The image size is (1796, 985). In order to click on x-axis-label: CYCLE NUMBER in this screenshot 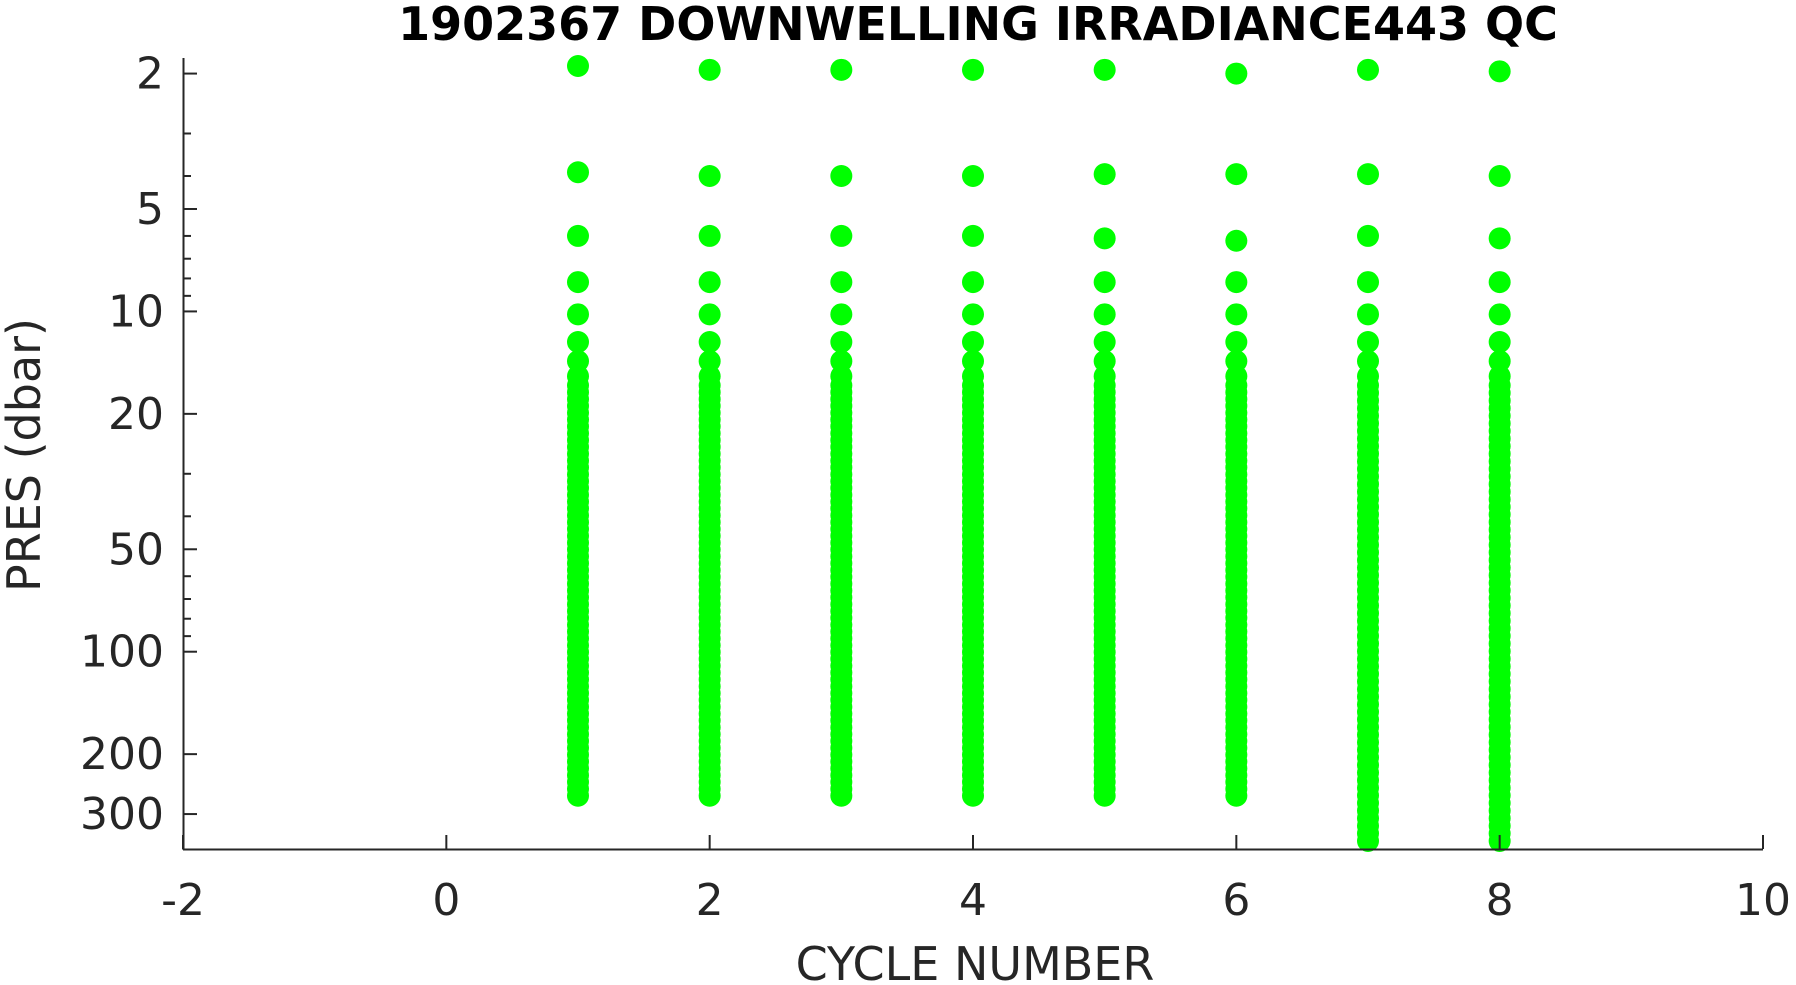, I will do `click(975, 961)`.